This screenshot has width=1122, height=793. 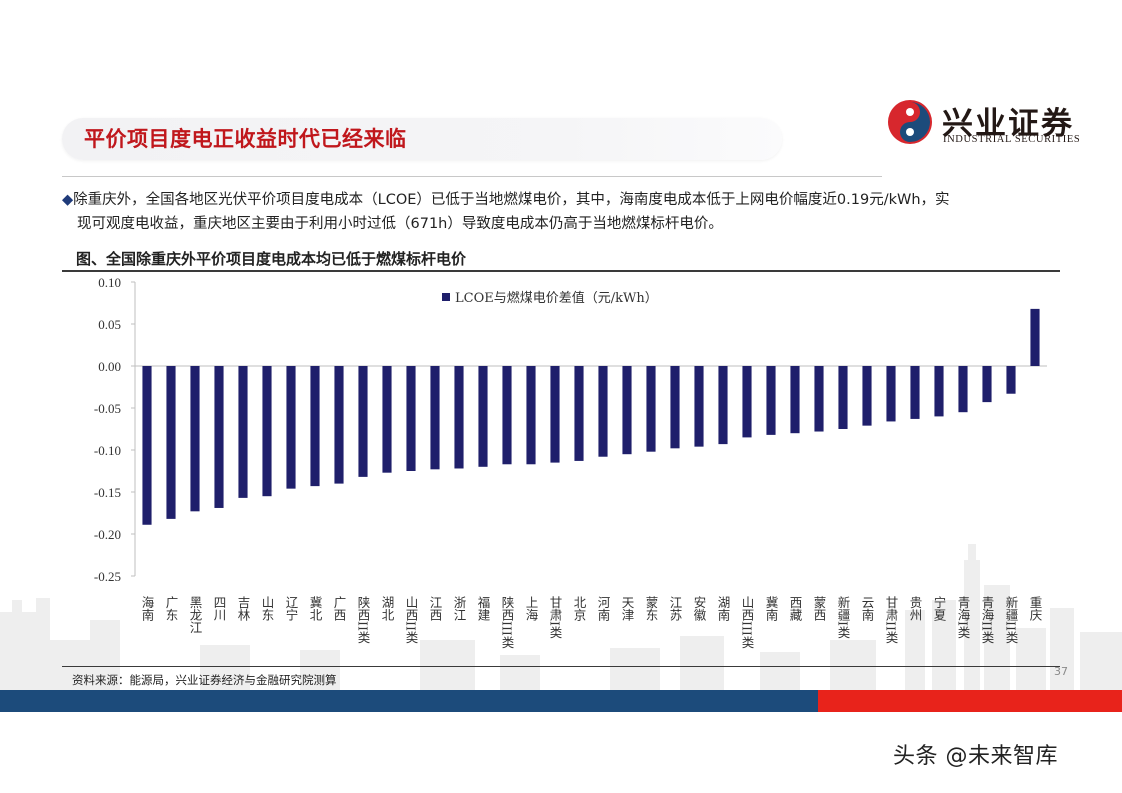 I want to click on x-category-label: 贵州, so click(x=915, y=608).